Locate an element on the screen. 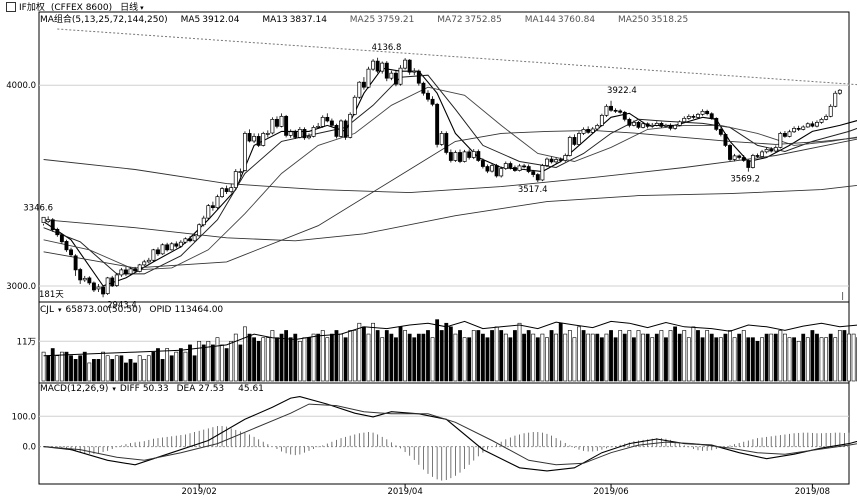  price-annotation: 2943.4 is located at coordinates (122, 305).